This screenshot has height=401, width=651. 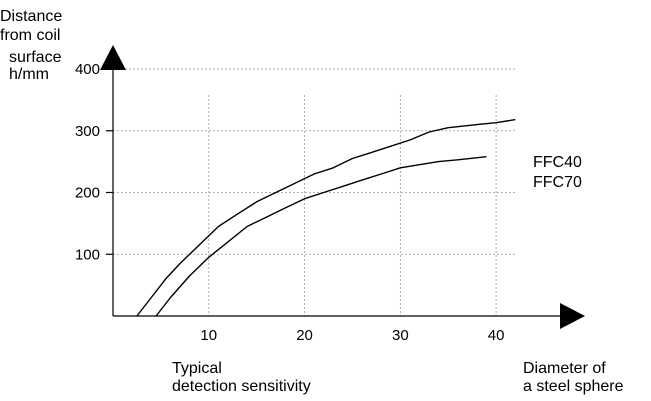 What do you see at coordinates (400, 335) in the screenshot?
I see `x-tick-label: 30` at bounding box center [400, 335].